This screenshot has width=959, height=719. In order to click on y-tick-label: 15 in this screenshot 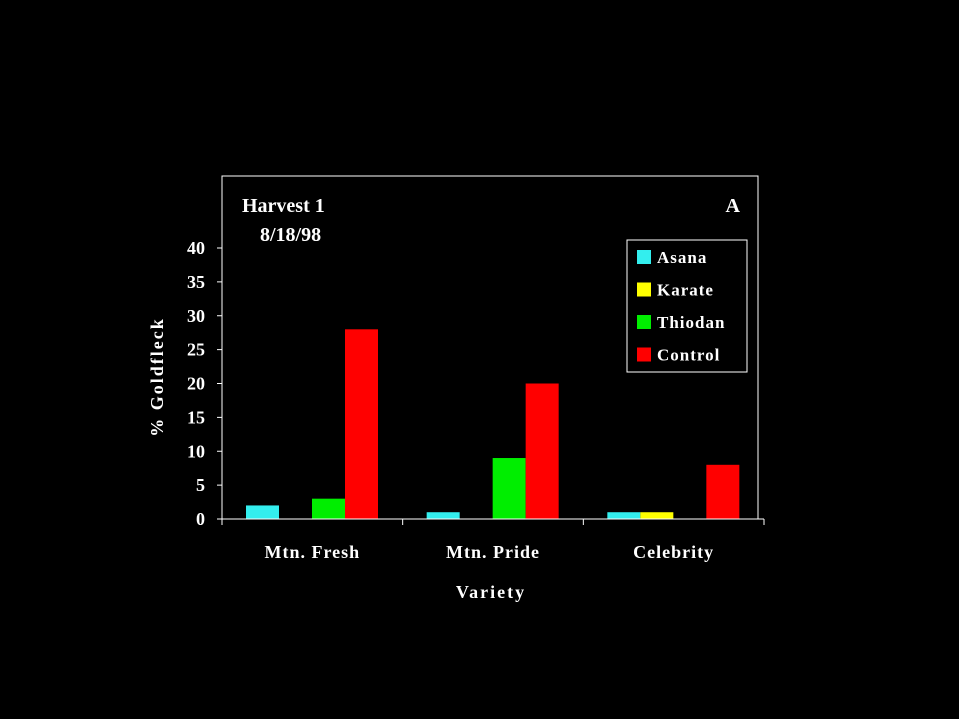, I will do `click(196, 417)`.